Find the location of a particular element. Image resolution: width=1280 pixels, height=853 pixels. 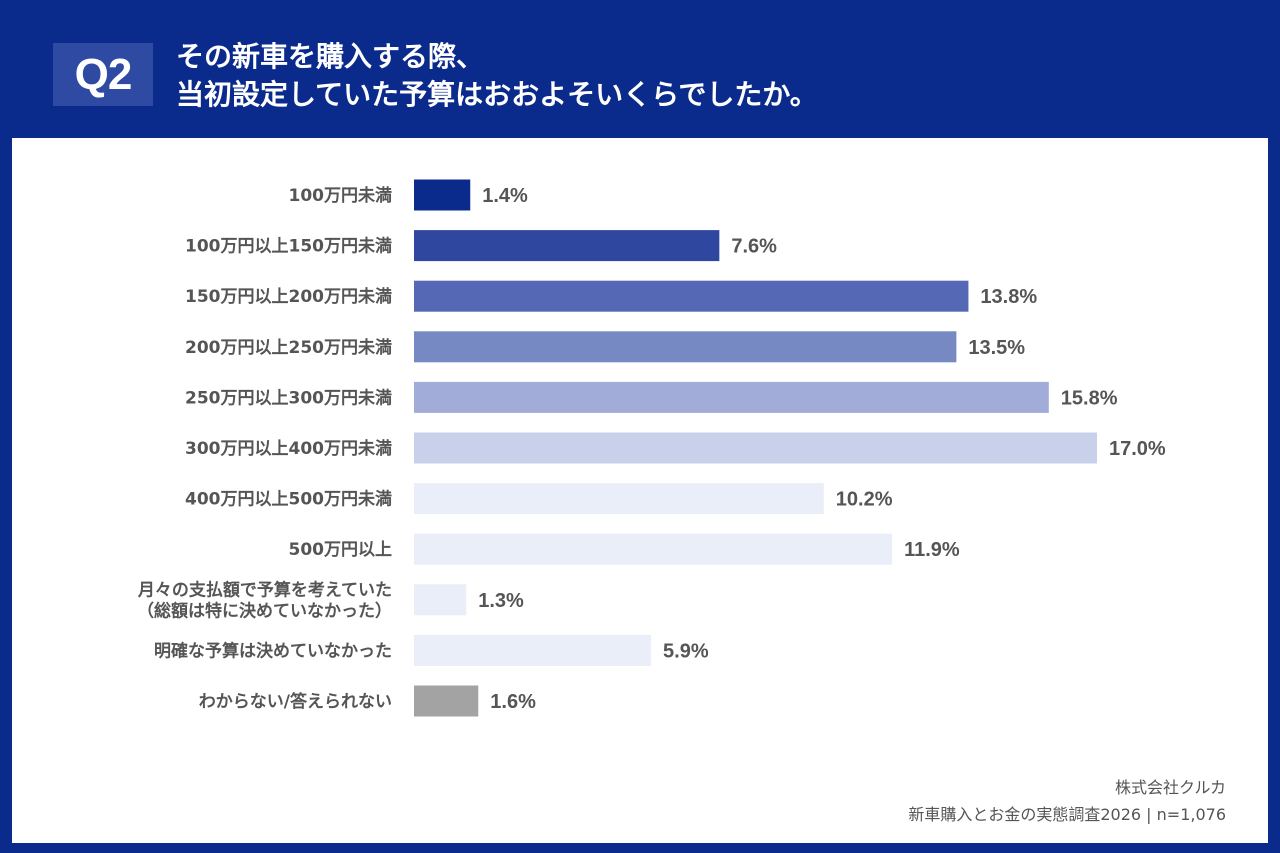

footer-source: 新車購入とお金の実態調査2026 | n=1,076 is located at coordinates (1067, 814).